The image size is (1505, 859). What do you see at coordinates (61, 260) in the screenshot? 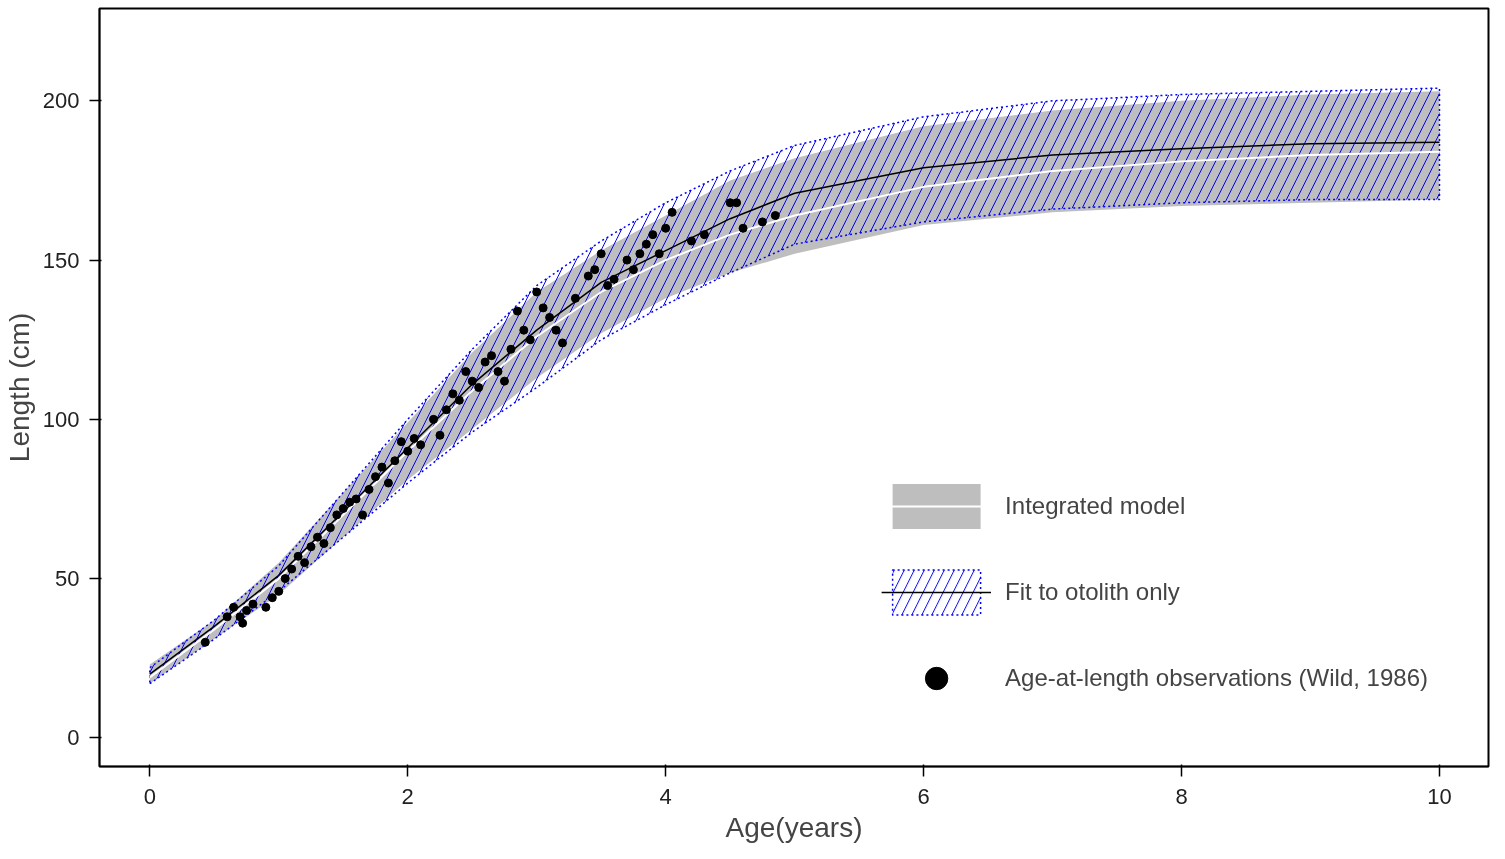
I see `y-tick-label: 150` at bounding box center [61, 260].